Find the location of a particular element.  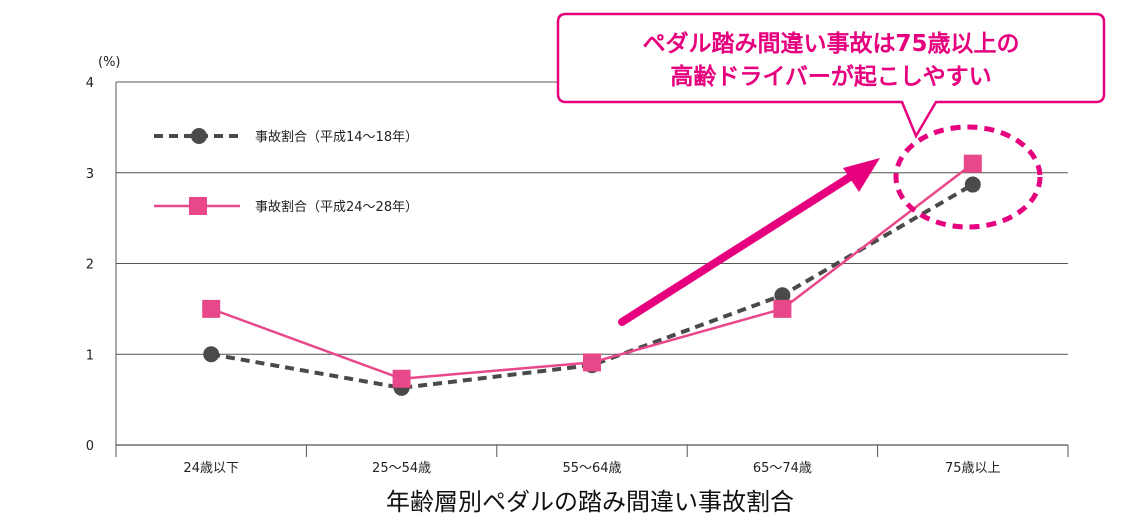

y-tick-labels: 0 1 2 3 4 is located at coordinates (90, 265).